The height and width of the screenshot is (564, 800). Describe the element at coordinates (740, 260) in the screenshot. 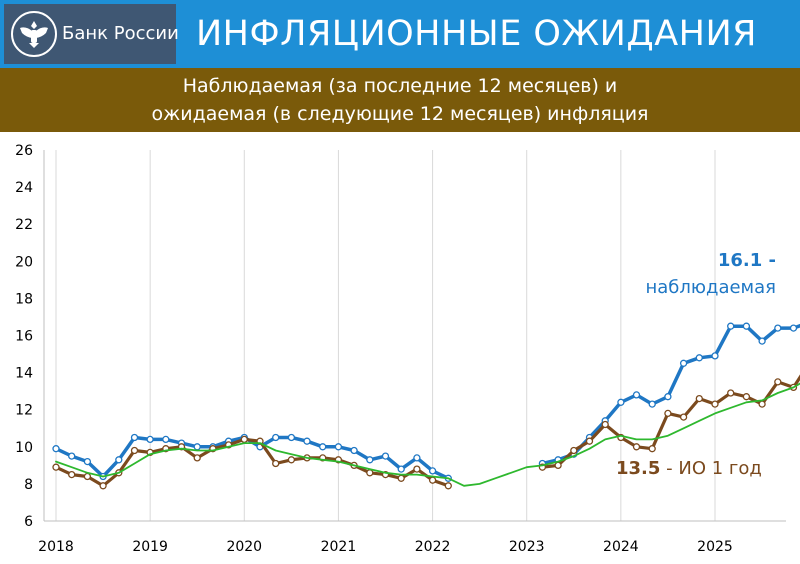

I see `observed-value-label: 16.1` at that location.